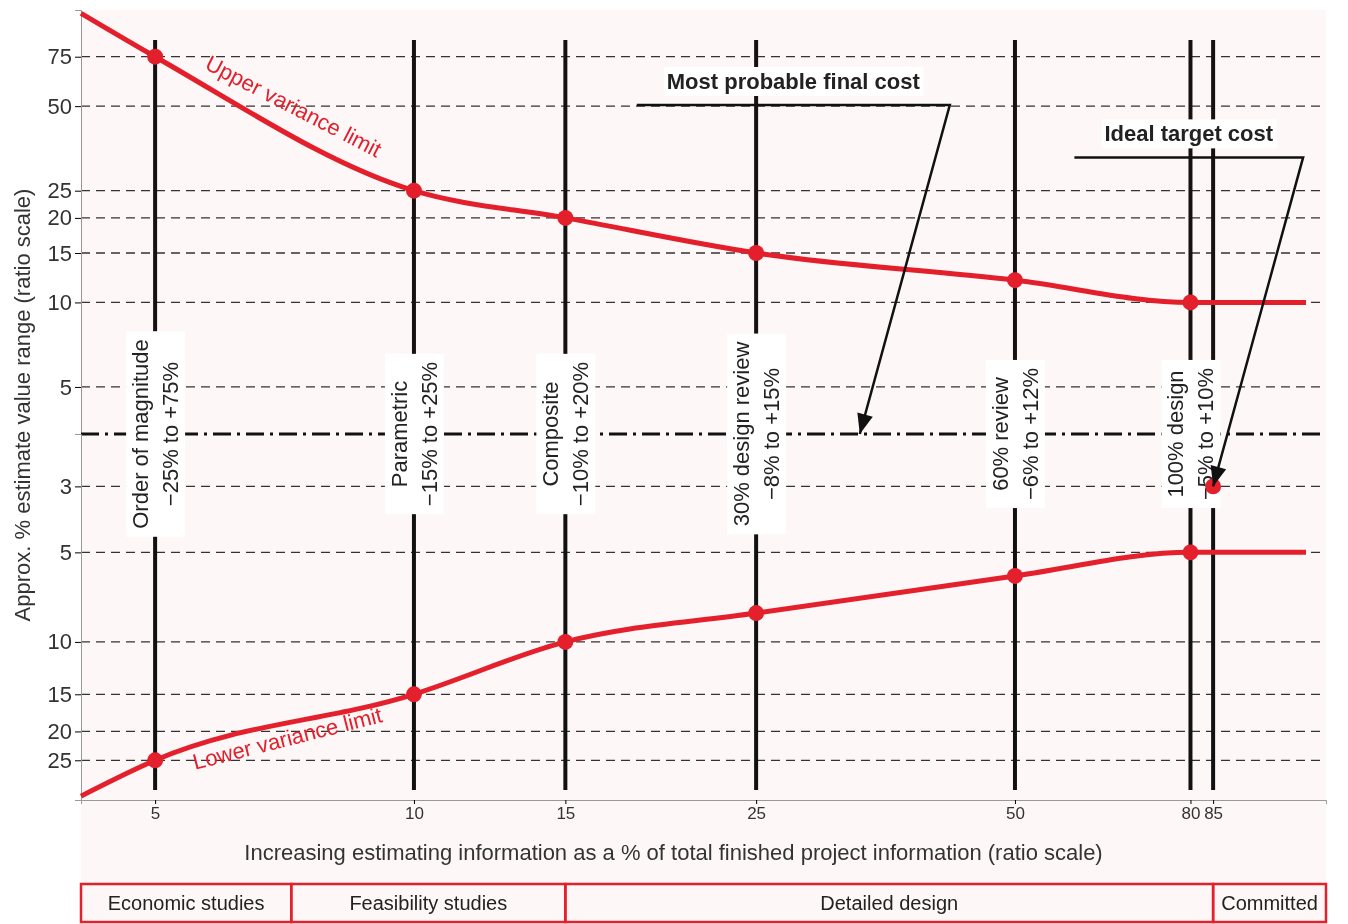 This screenshot has height=924, width=1348. I want to click on y-tick-label: 3, so click(65, 486).